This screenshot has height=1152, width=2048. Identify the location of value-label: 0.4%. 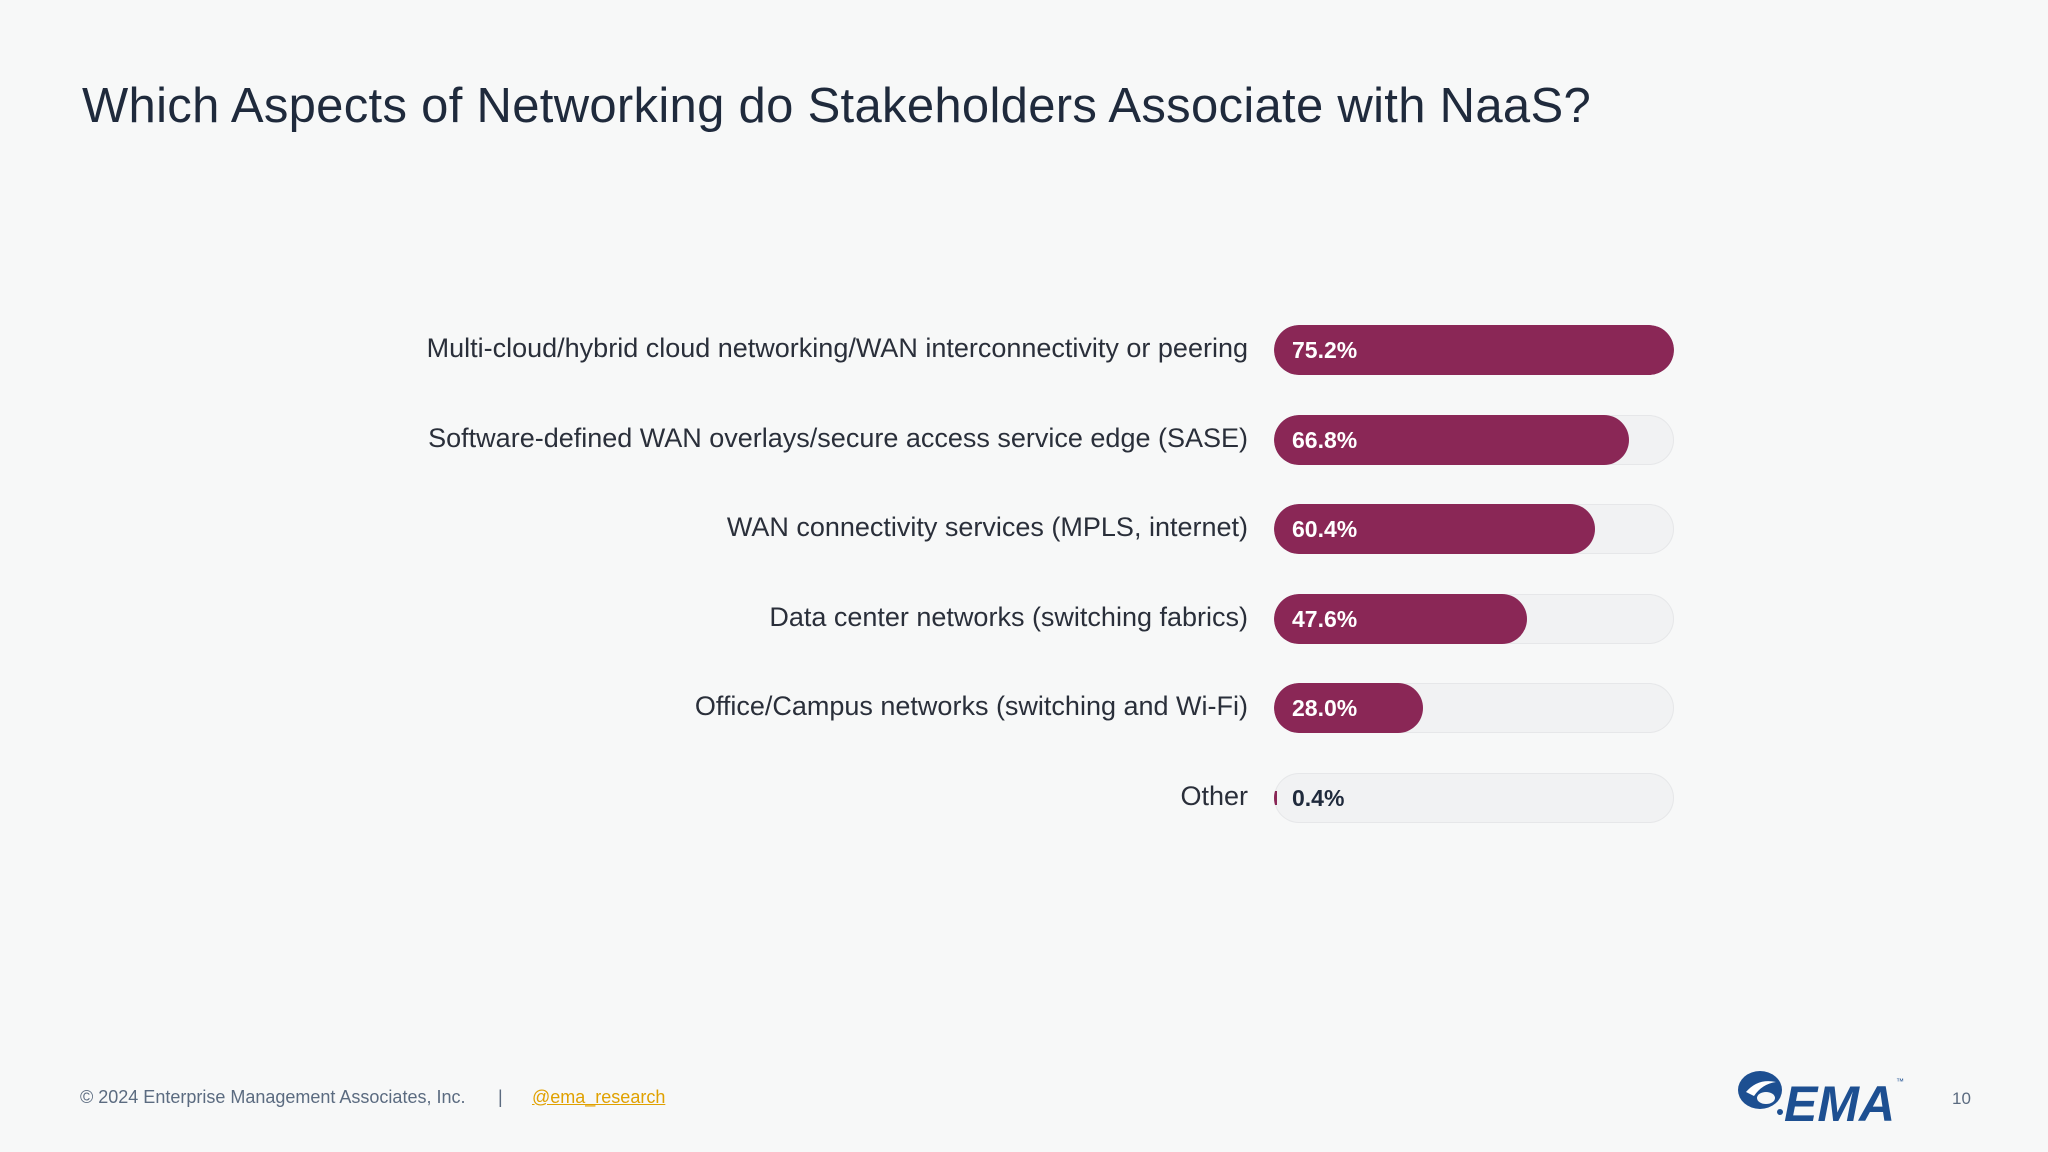
(1318, 798).